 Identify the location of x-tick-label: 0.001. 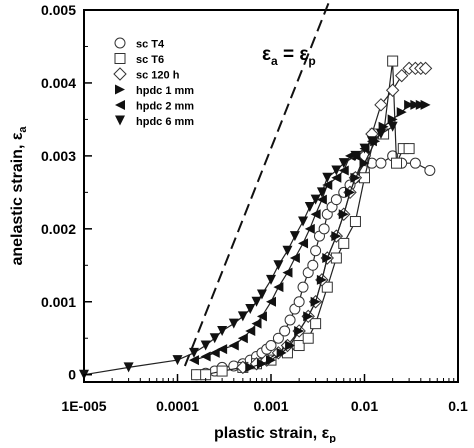
(270, 406).